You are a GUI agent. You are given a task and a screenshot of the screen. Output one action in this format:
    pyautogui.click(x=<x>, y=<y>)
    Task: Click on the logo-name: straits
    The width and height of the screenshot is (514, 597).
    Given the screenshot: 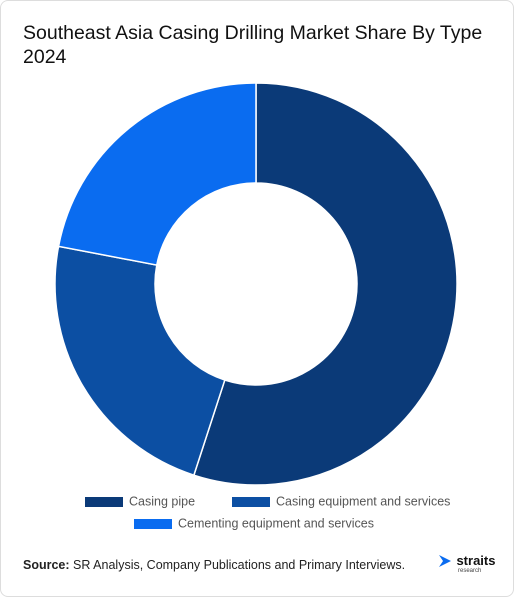 What is the action you would take?
    pyautogui.click(x=476, y=560)
    